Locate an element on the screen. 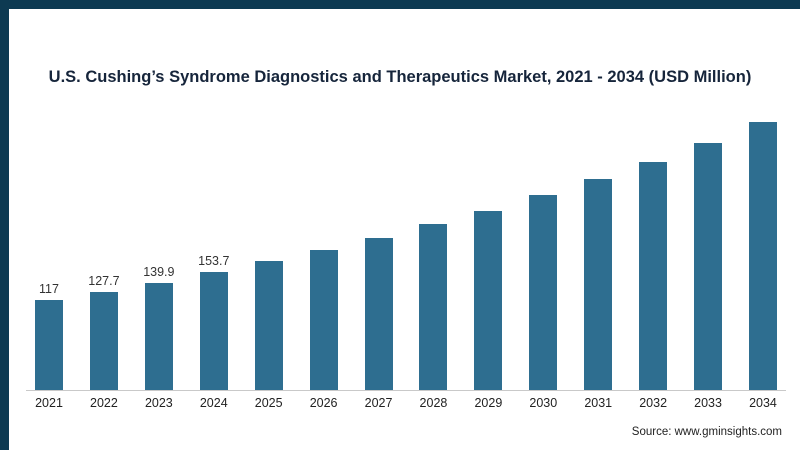 This screenshot has width=800, height=450. bar-slot-2032 is located at coordinates (653, 276).